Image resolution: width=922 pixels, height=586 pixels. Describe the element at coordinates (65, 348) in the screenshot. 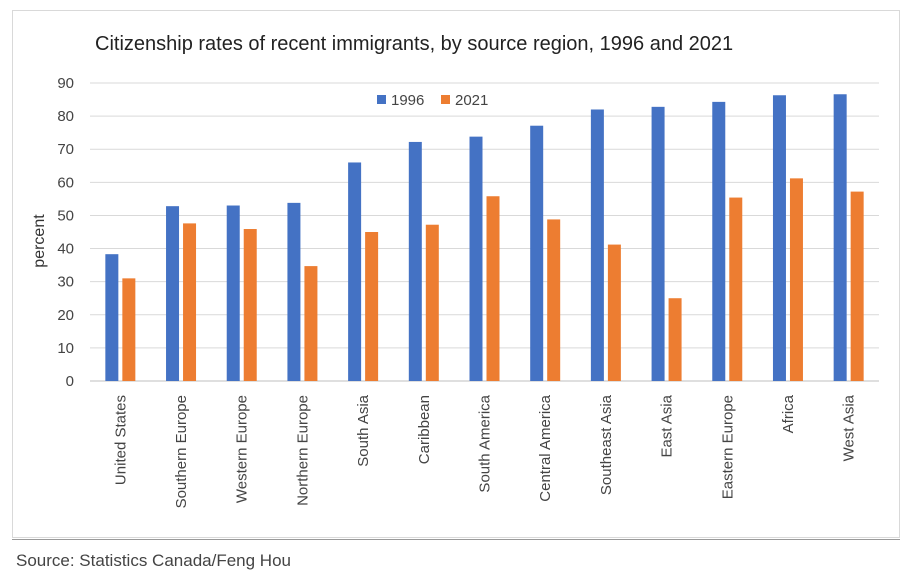

I see `y-tick-label: 10` at that location.